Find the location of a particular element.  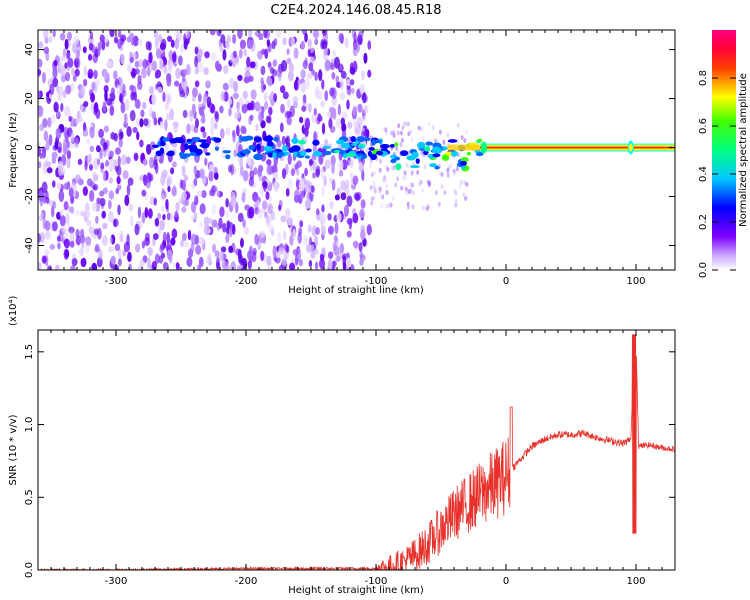

snr-ylabel: SNR (10 * v/v) is located at coordinates (13, 449).